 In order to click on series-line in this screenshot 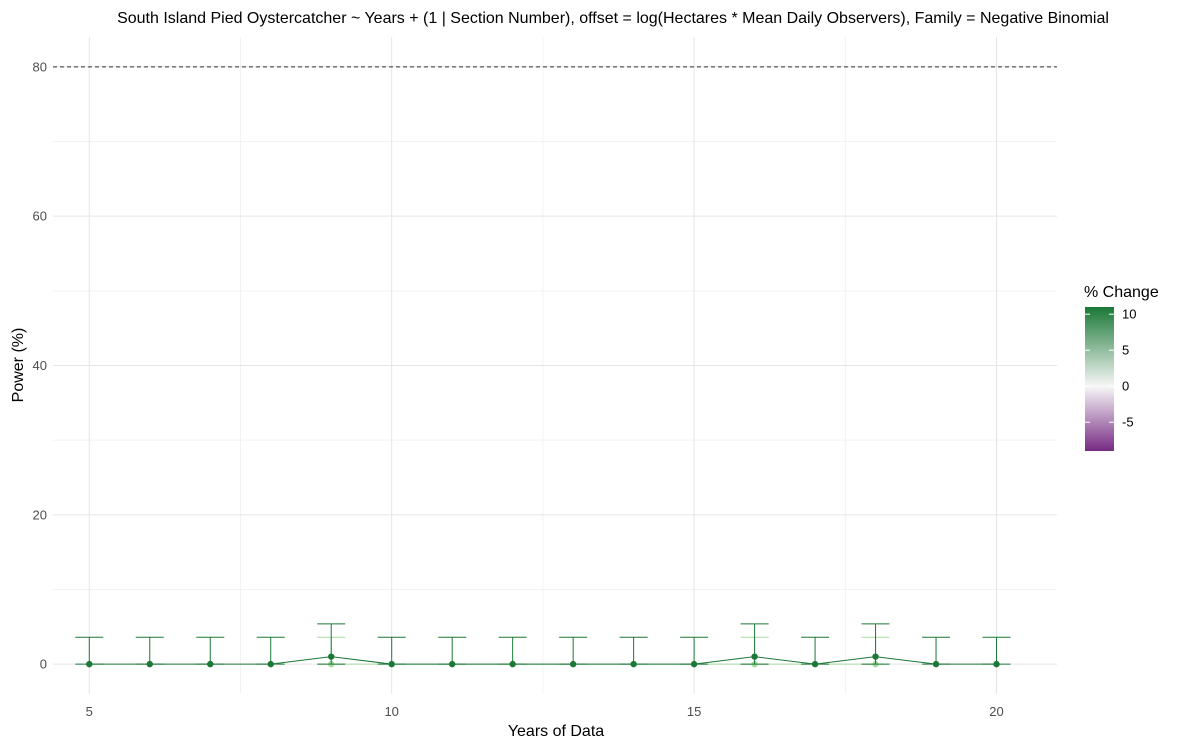, I will do `click(543, 660)`.